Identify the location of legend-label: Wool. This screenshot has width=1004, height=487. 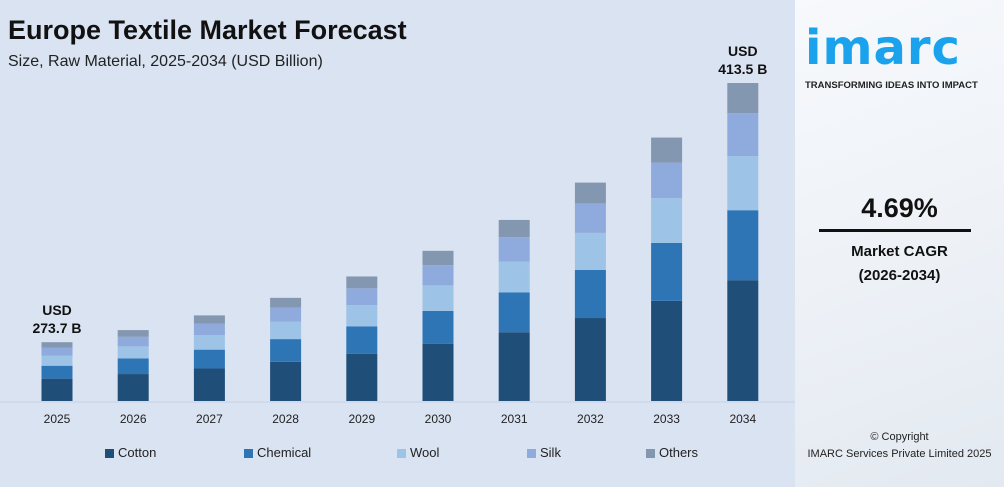
(425, 452).